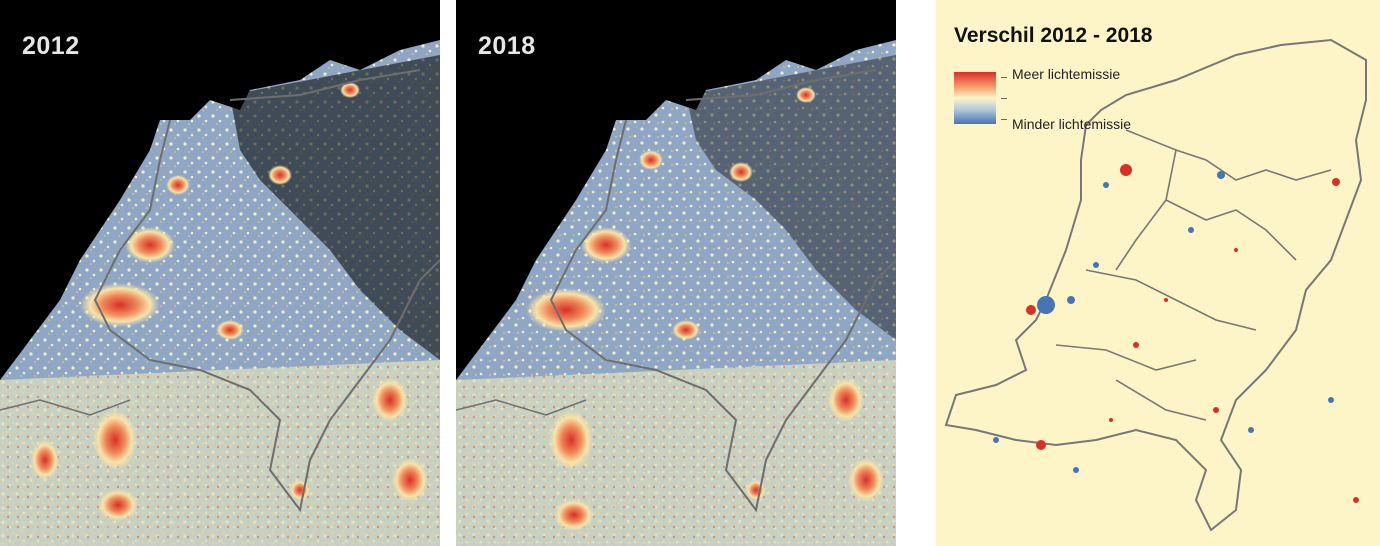 The image size is (1380, 546). What do you see at coordinates (975, 98) in the screenshot?
I see `legend-color-bar` at bounding box center [975, 98].